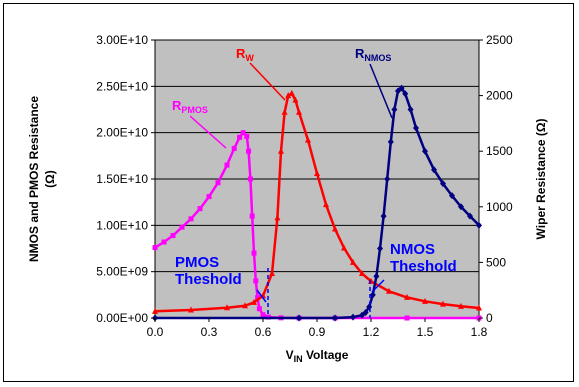 Image resolution: width=579 pixels, height=387 pixels. Describe the element at coordinates (122, 225) in the screenshot. I see `y-left-tick-label: 1.00E+10` at that location.